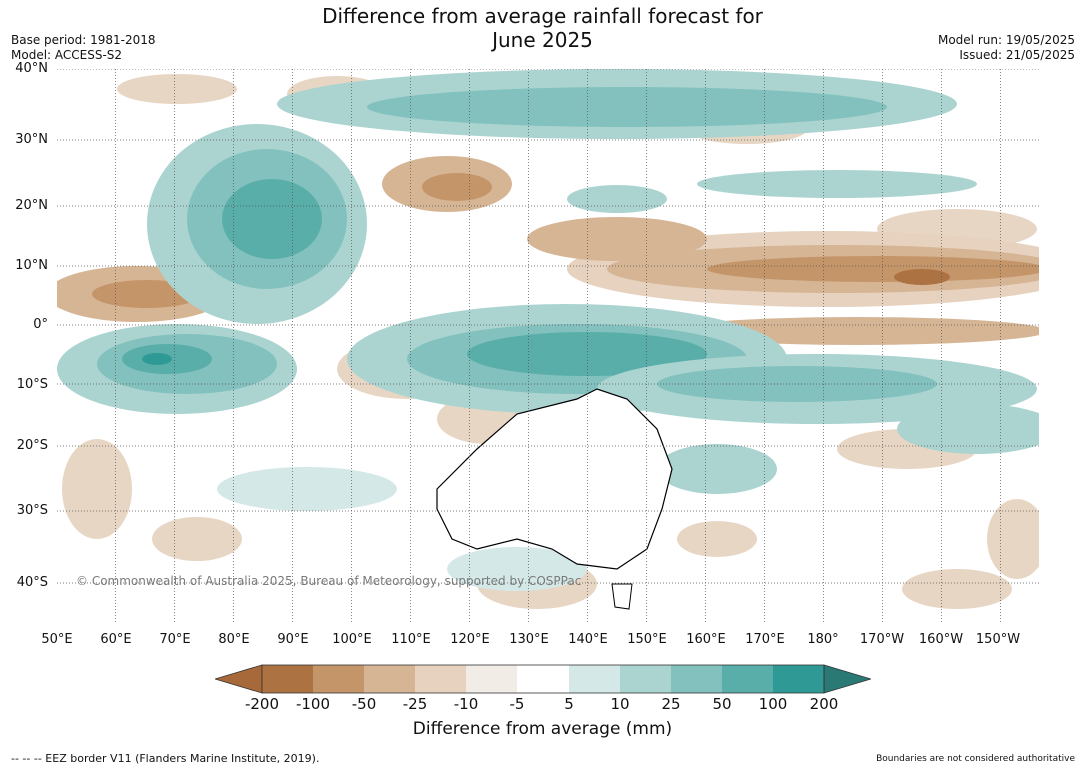  What do you see at coordinates (941, 639) in the screenshot?
I see `lon-label: 160°W` at bounding box center [941, 639].